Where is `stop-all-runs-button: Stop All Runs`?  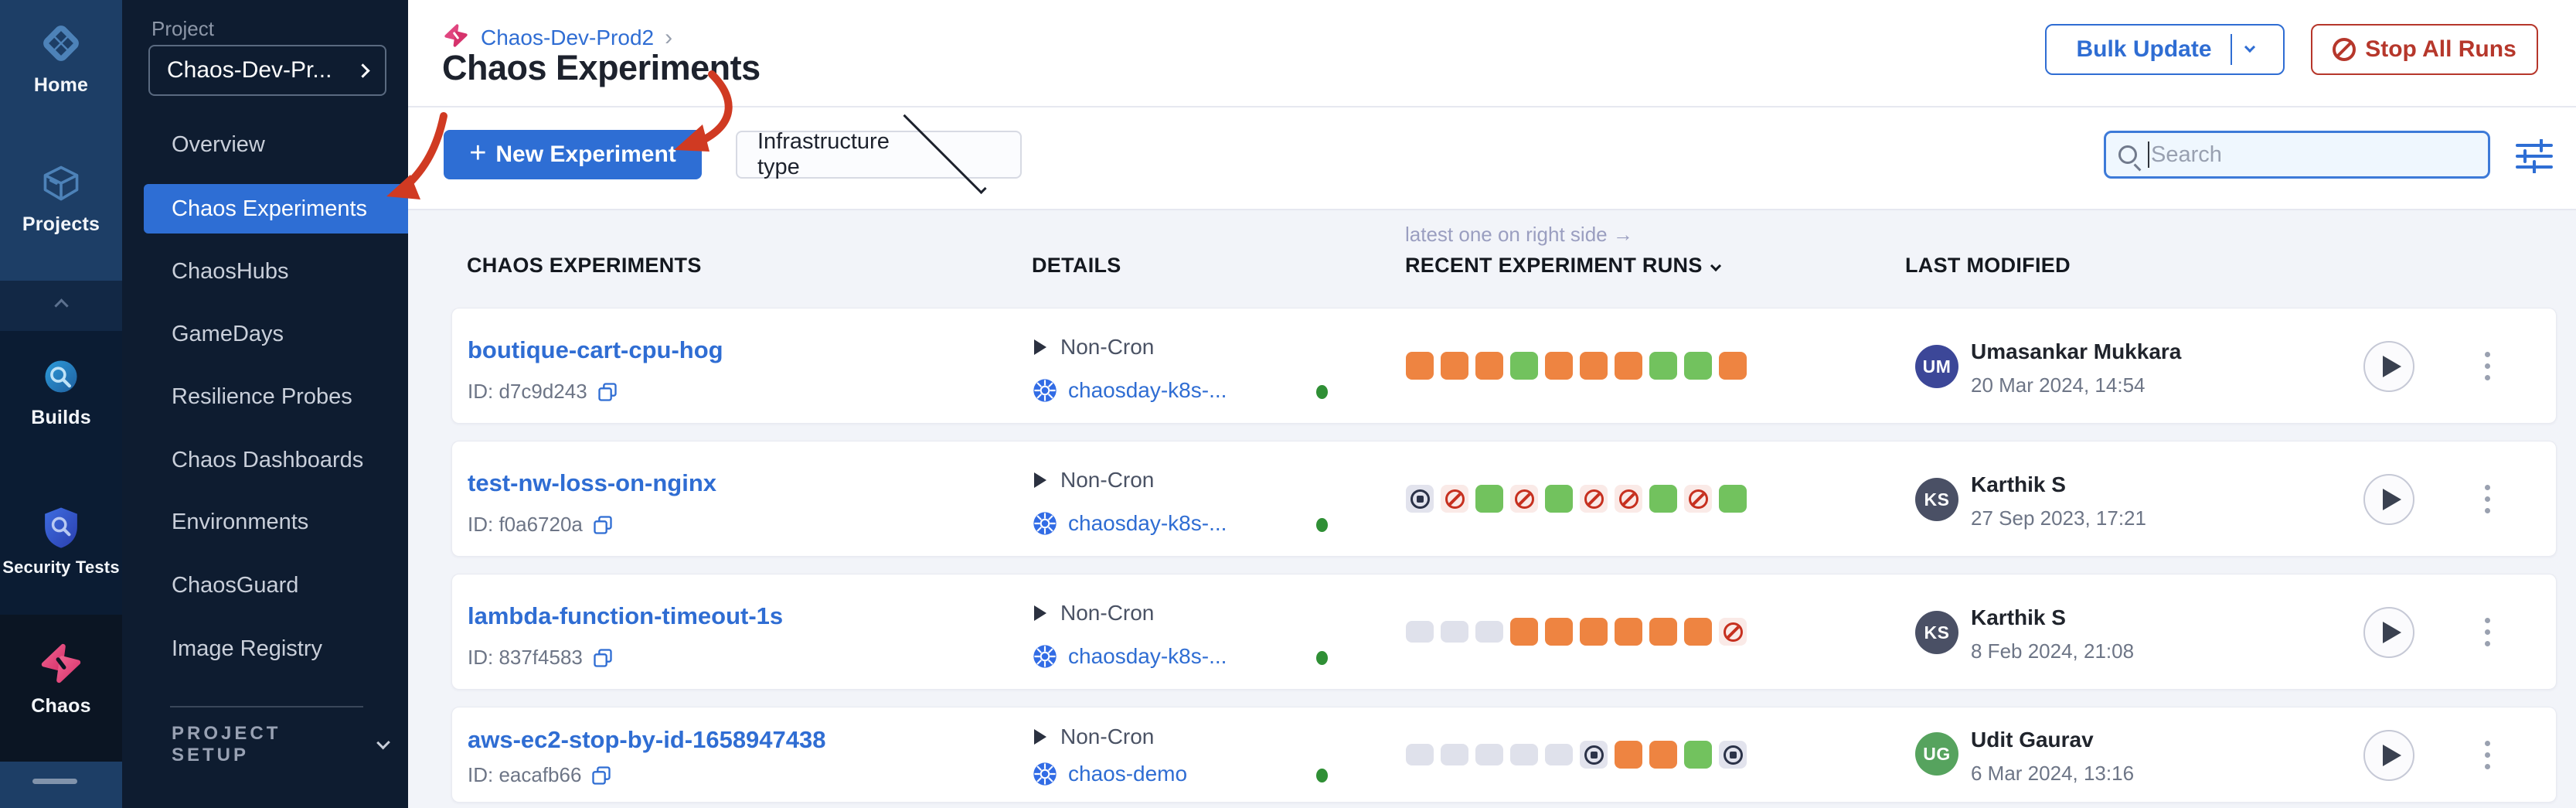
stop-all-runs-button: Stop All Runs is located at coordinates (2424, 49).